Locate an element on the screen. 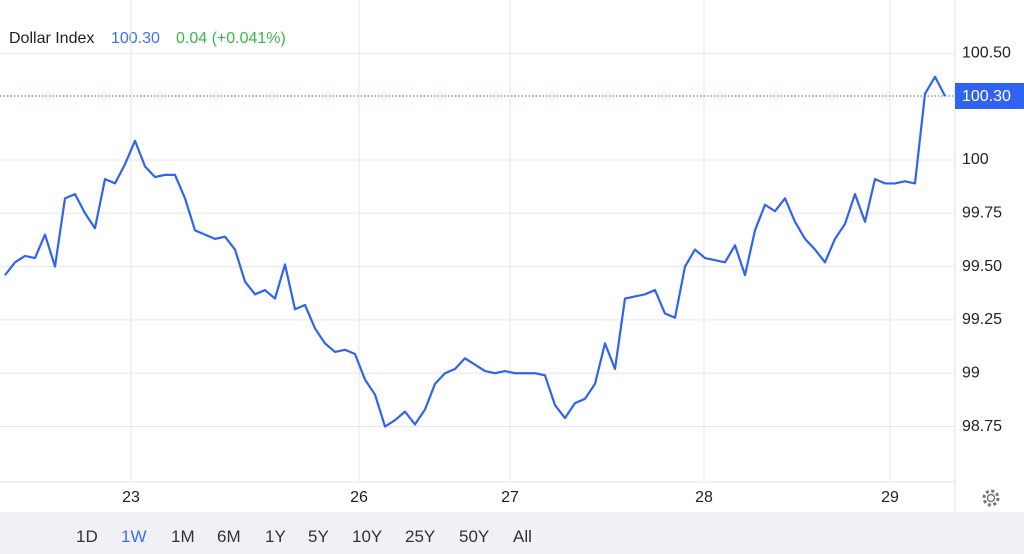 This screenshot has width=1024, height=554. last-price-box is located at coordinates (989, 95).